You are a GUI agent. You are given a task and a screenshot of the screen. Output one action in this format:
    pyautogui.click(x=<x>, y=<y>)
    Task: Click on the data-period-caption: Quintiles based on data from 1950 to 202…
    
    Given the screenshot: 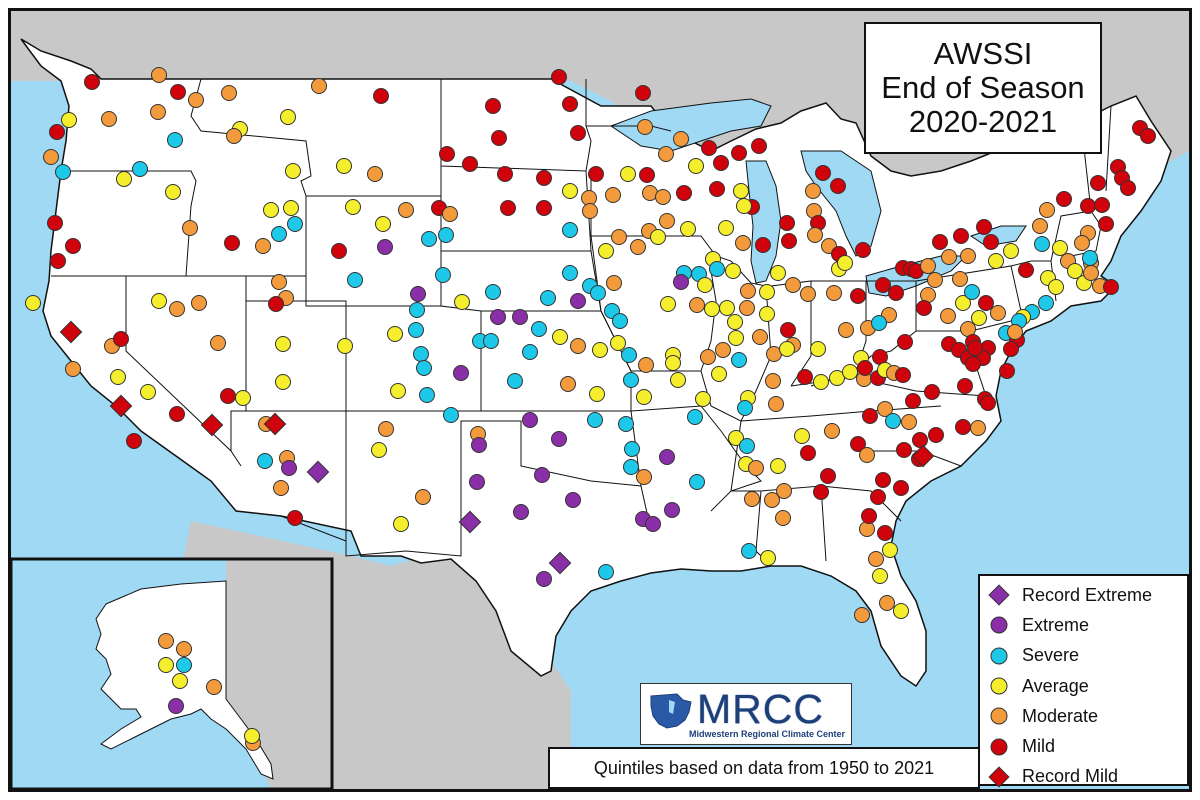 What is the action you would take?
    pyautogui.click(x=764, y=768)
    